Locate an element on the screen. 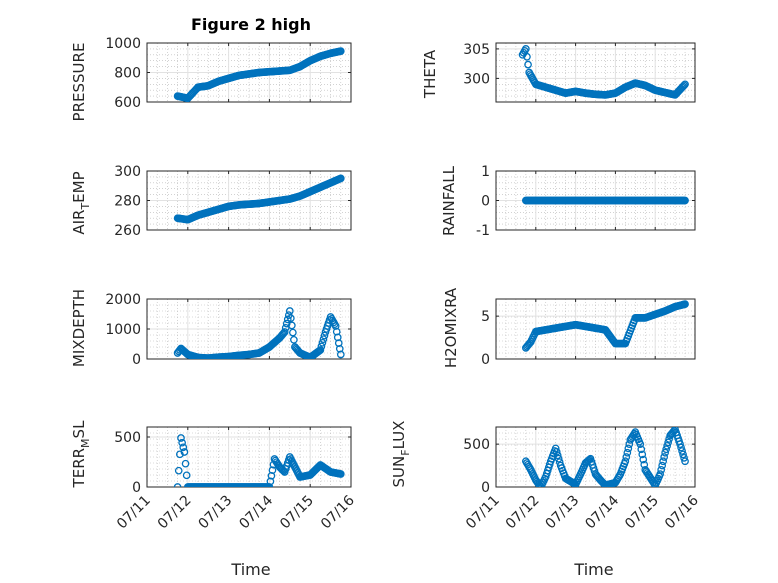 The height and width of the screenshot is (583, 778). y-tick-label: 300 is located at coordinates (476, 79).